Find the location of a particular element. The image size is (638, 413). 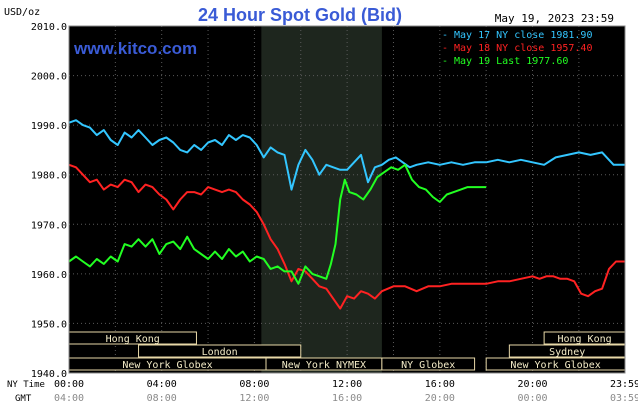

x-tick-label-ny: 04:00 is located at coordinates (162, 384).